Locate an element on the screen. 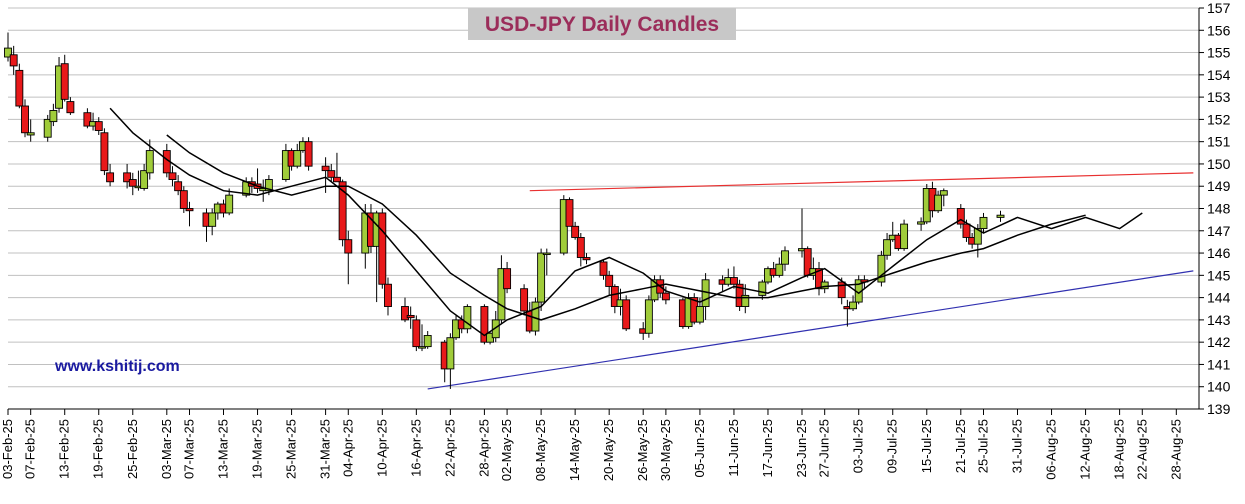  x-tick-label: 25-Feb-25 is located at coordinates (132, 449).